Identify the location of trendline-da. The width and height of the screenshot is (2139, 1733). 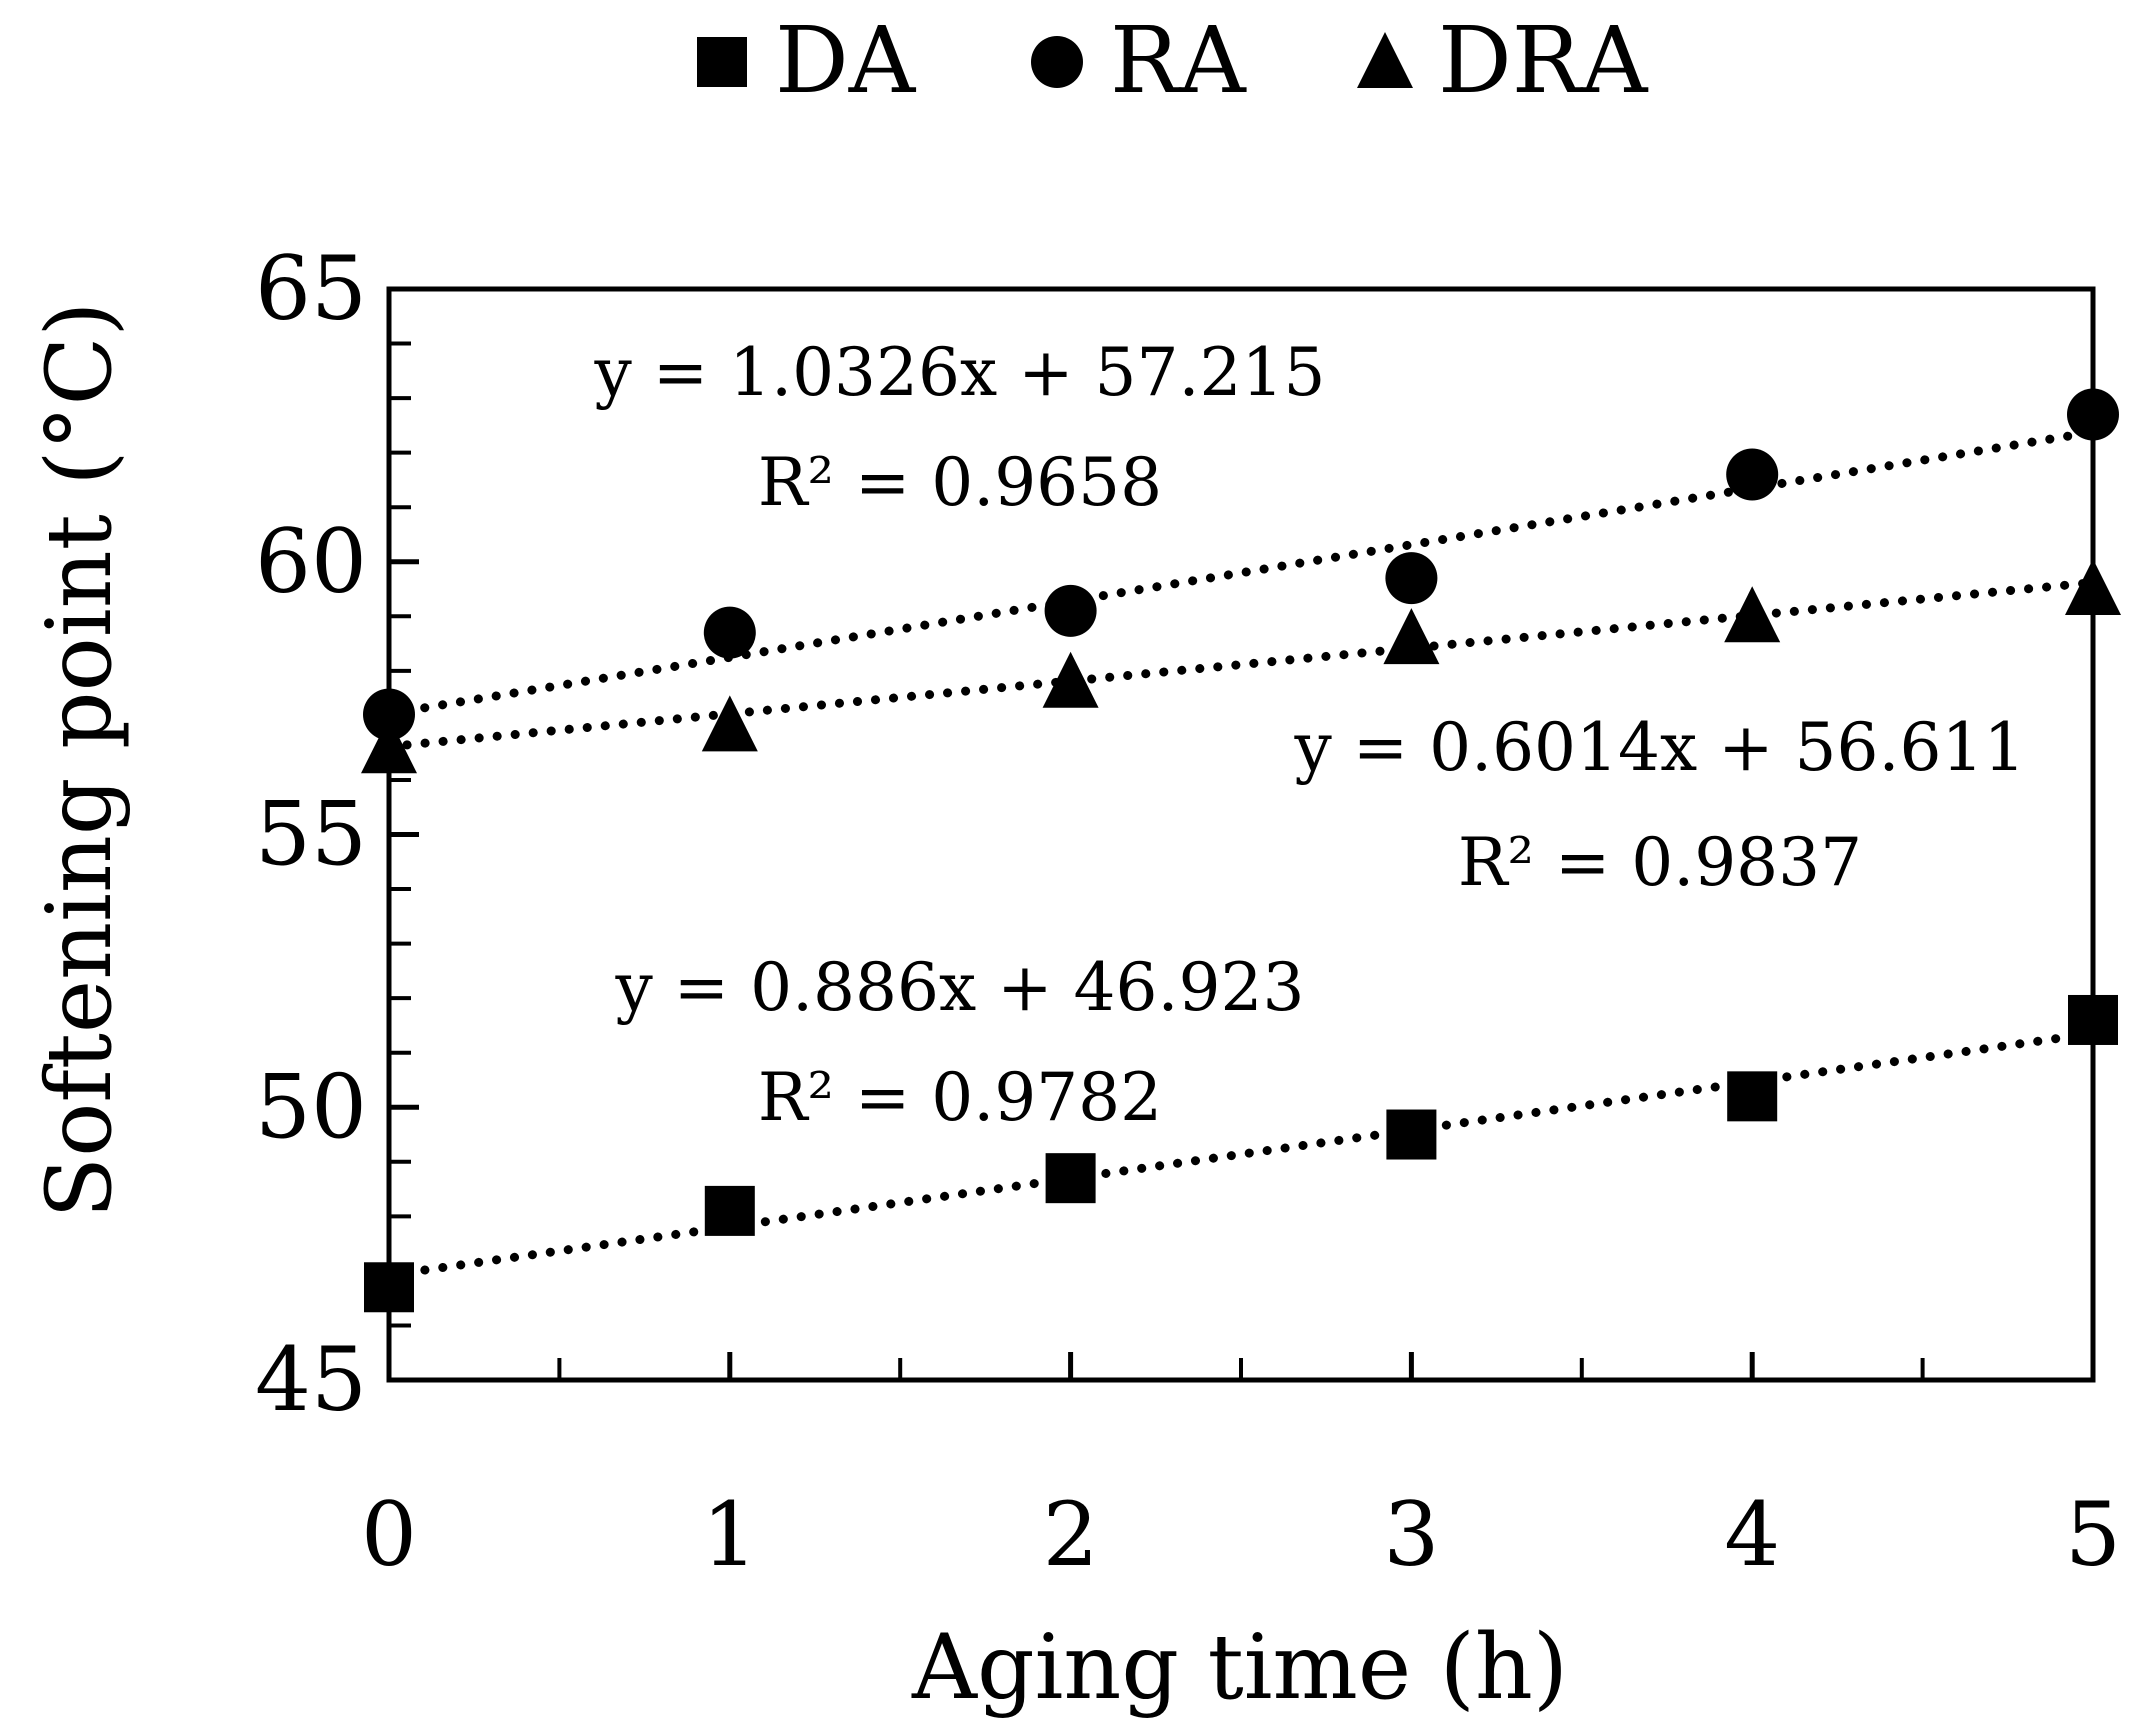
(1241, 1154).